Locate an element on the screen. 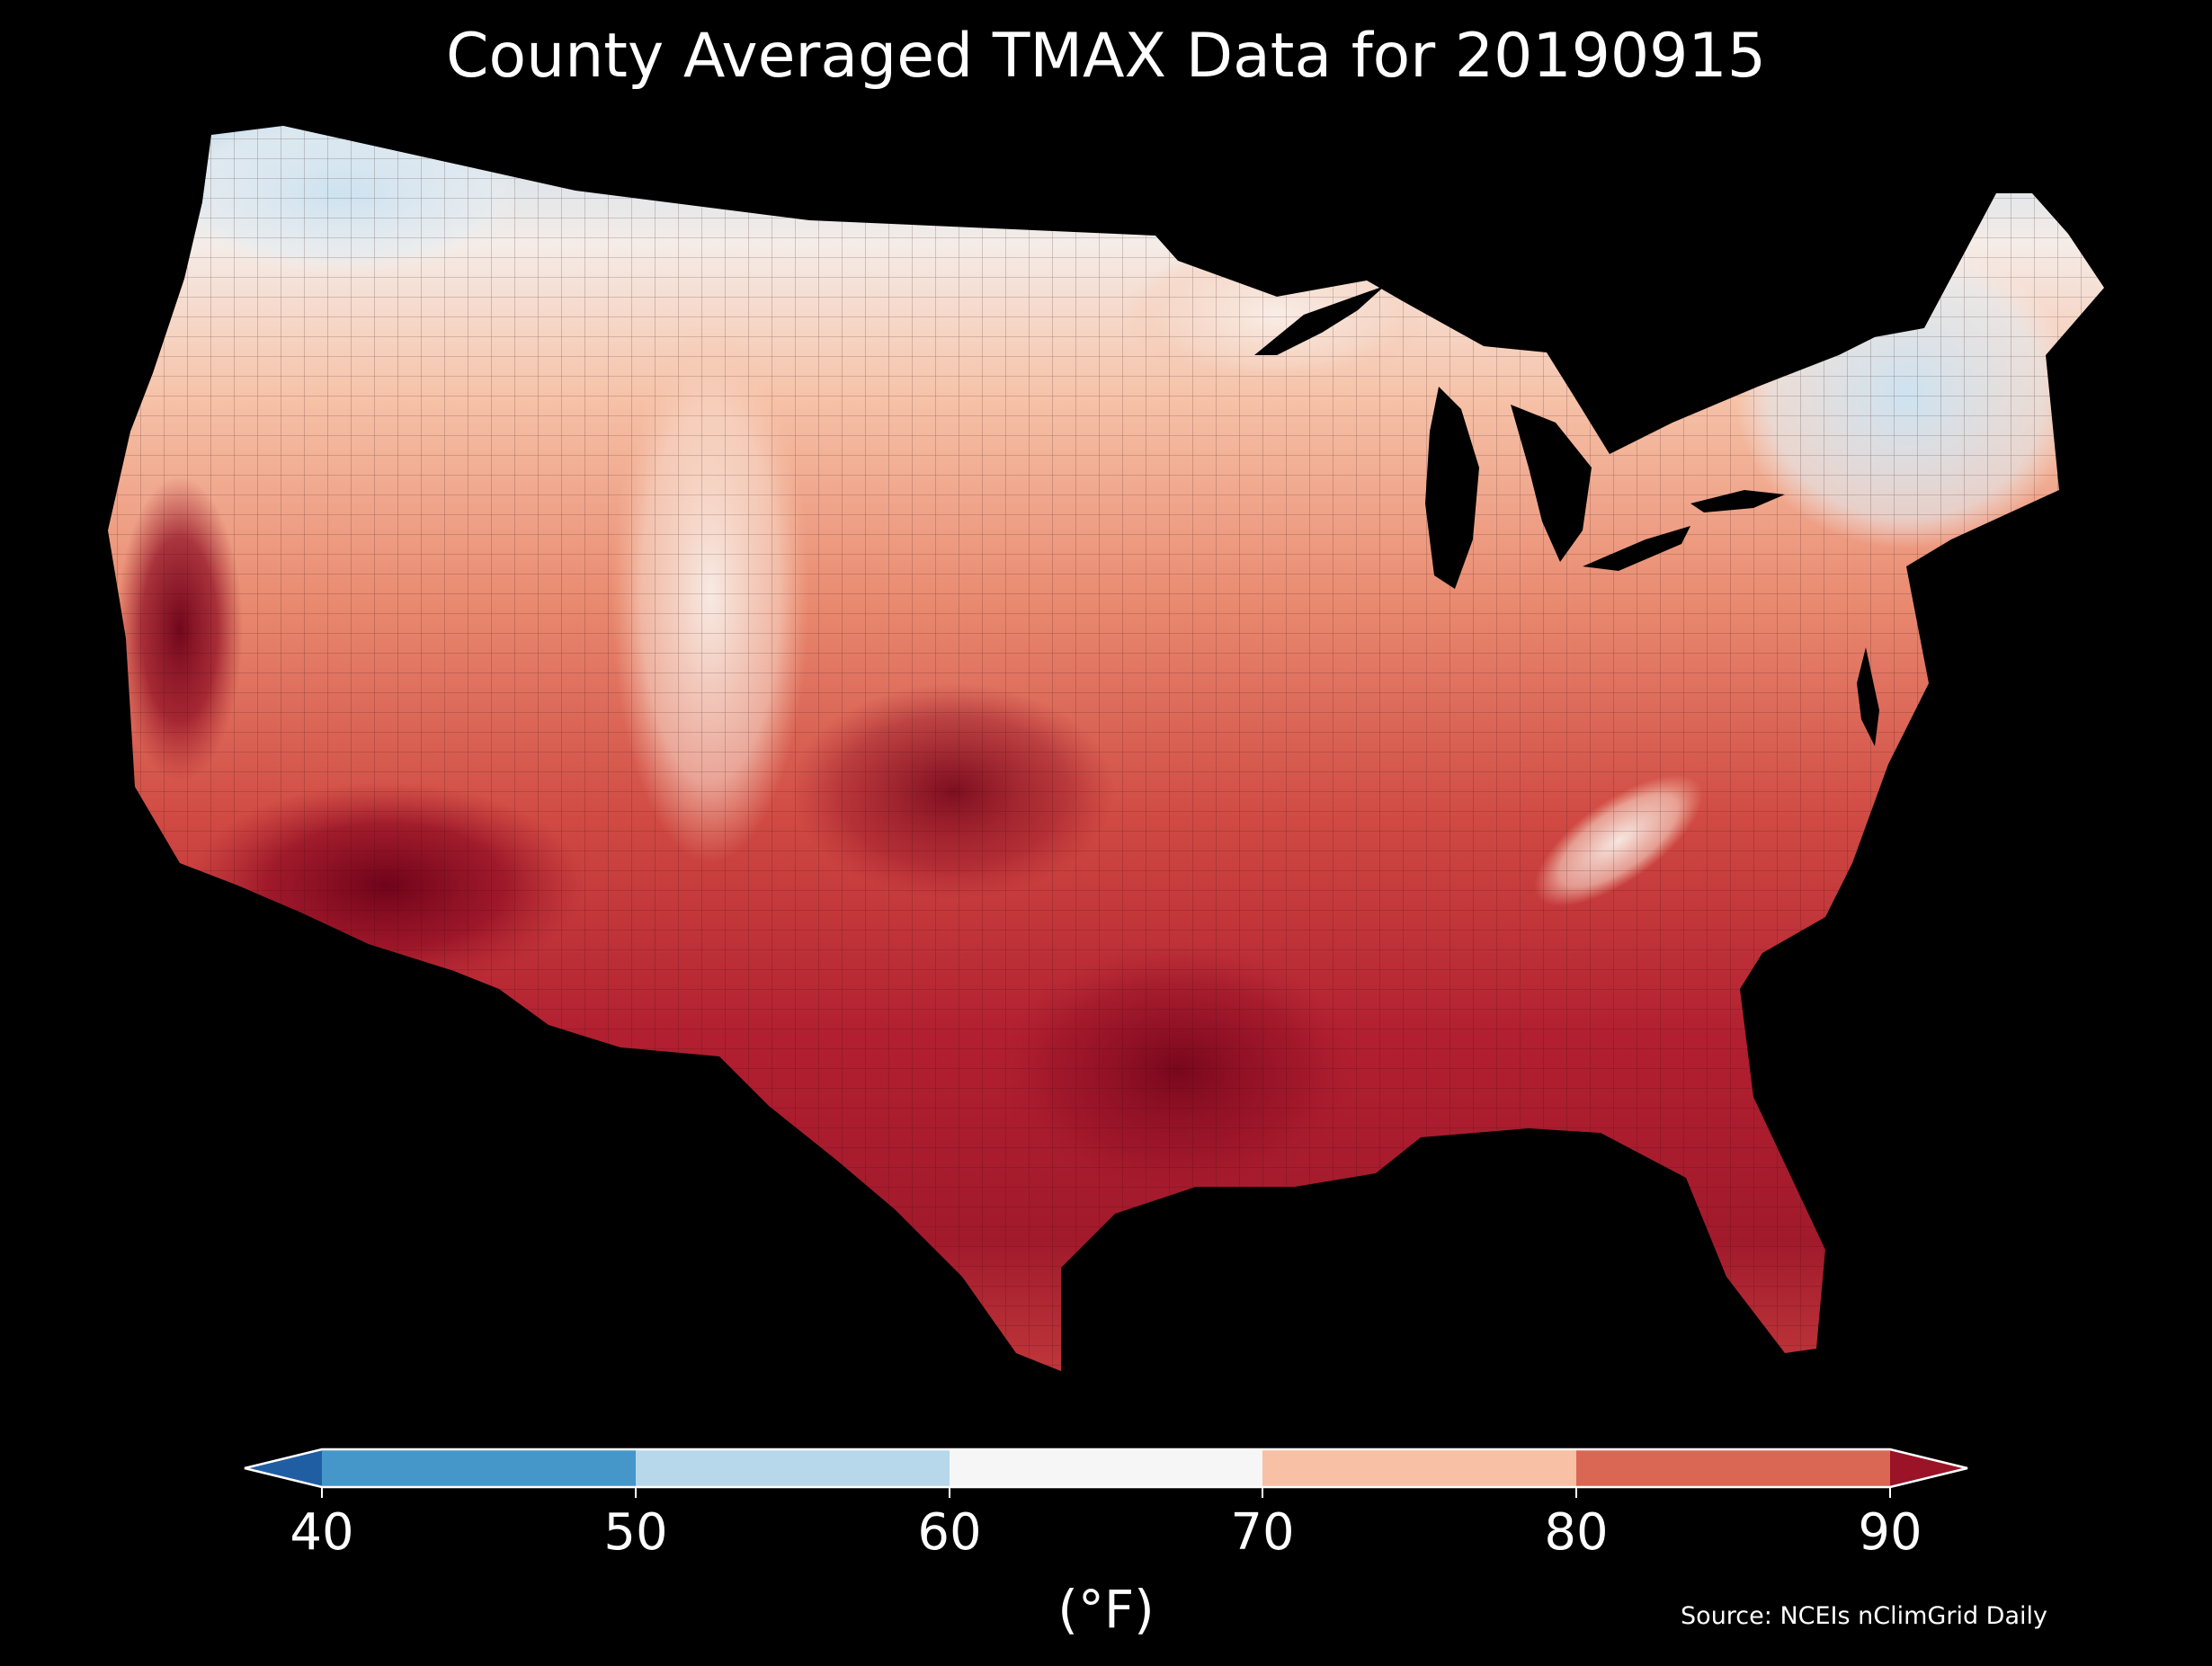  colorbar-ticks is located at coordinates (1106, 1493).